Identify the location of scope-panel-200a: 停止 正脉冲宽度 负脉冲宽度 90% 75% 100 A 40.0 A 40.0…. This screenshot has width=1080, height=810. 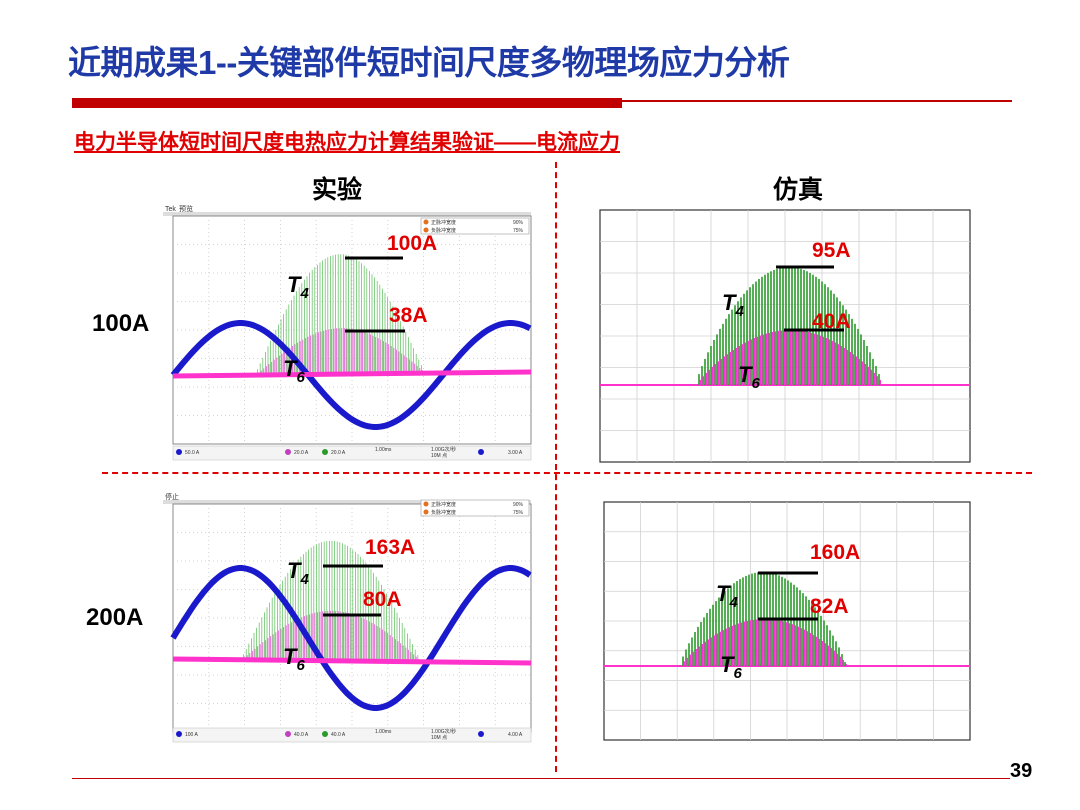
(347, 617).